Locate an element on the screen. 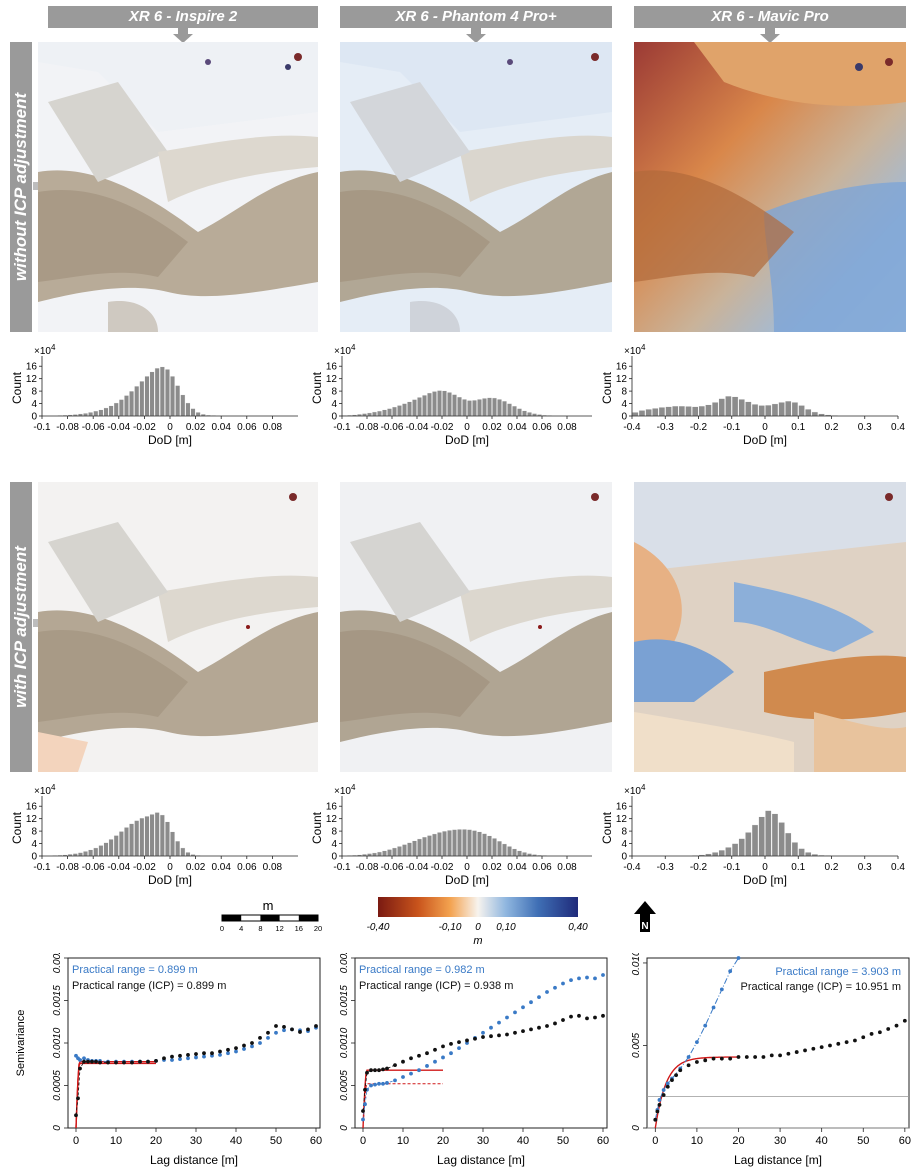  svg-text: -0,40 is located at coordinates (378, 927).